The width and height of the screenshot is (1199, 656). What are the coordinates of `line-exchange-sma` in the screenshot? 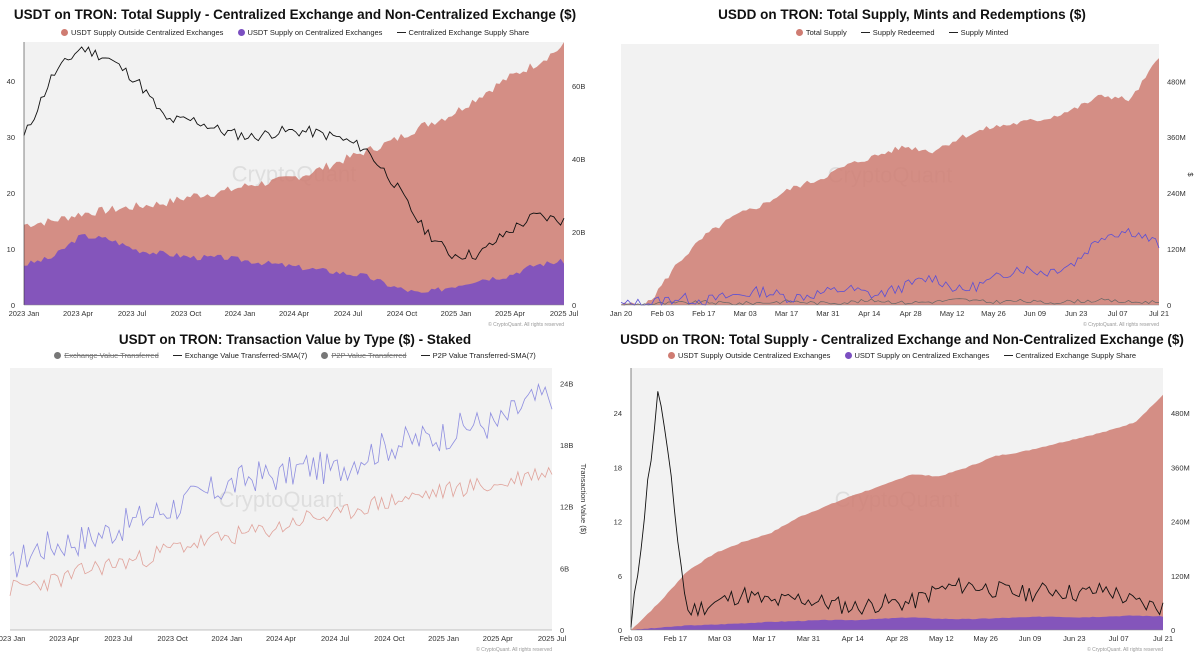 It's located at (281, 480).